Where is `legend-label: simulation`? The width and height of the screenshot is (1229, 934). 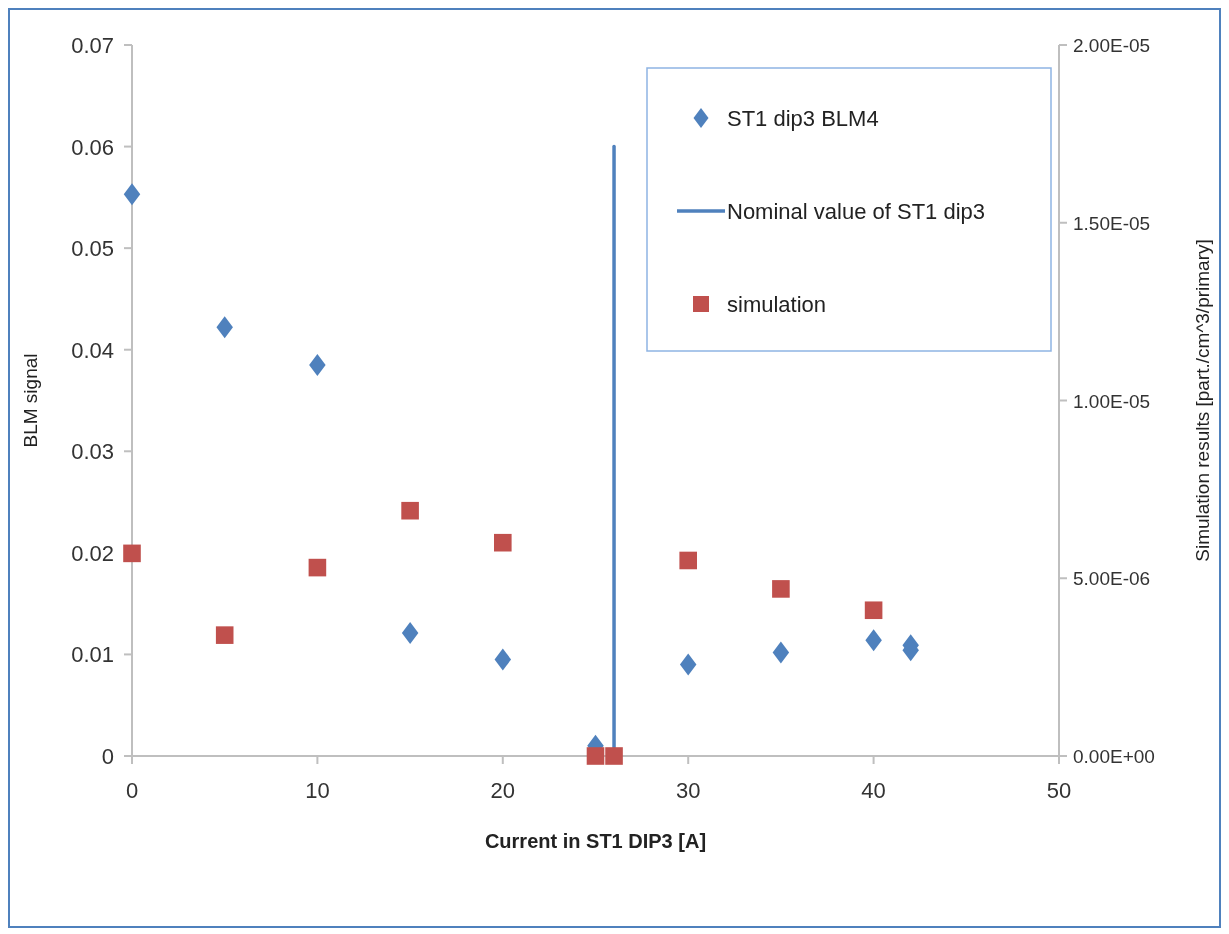
legend-label: simulation is located at coordinates (777, 304).